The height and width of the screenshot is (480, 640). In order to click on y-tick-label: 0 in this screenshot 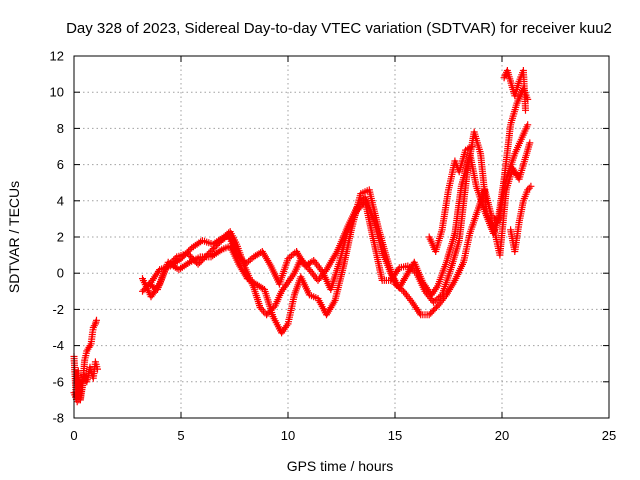, I will do `click(60, 273)`.